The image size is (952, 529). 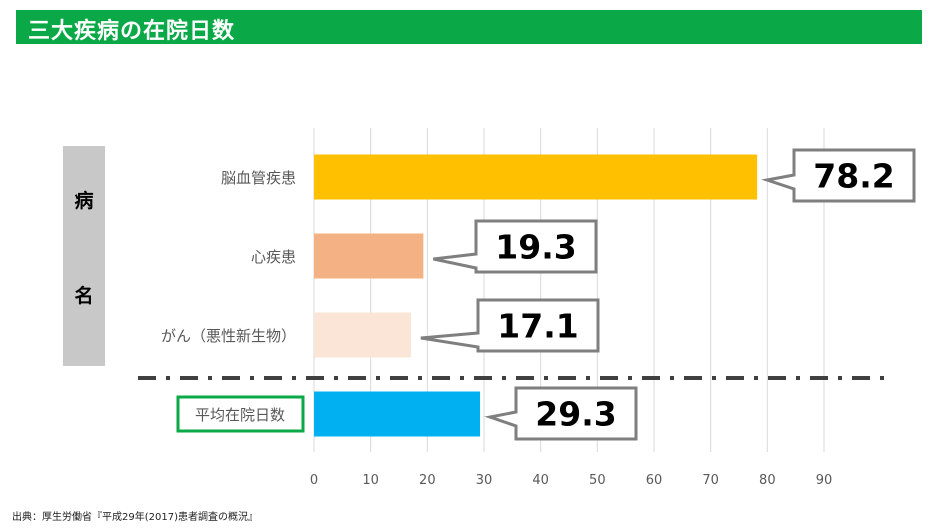 I want to click on category-label: がん（悪性新生物）, so click(x=228, y=336).